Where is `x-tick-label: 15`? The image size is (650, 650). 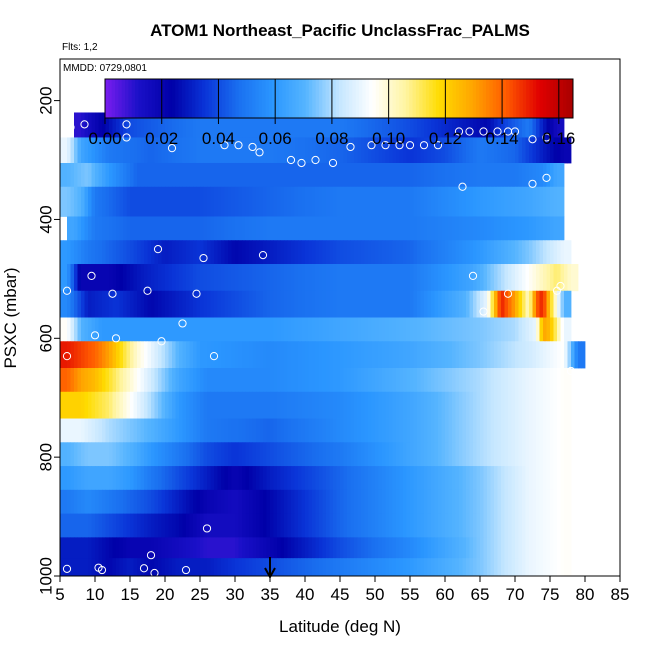 x-tick-label: 15 is located at coordinates (130, 594).